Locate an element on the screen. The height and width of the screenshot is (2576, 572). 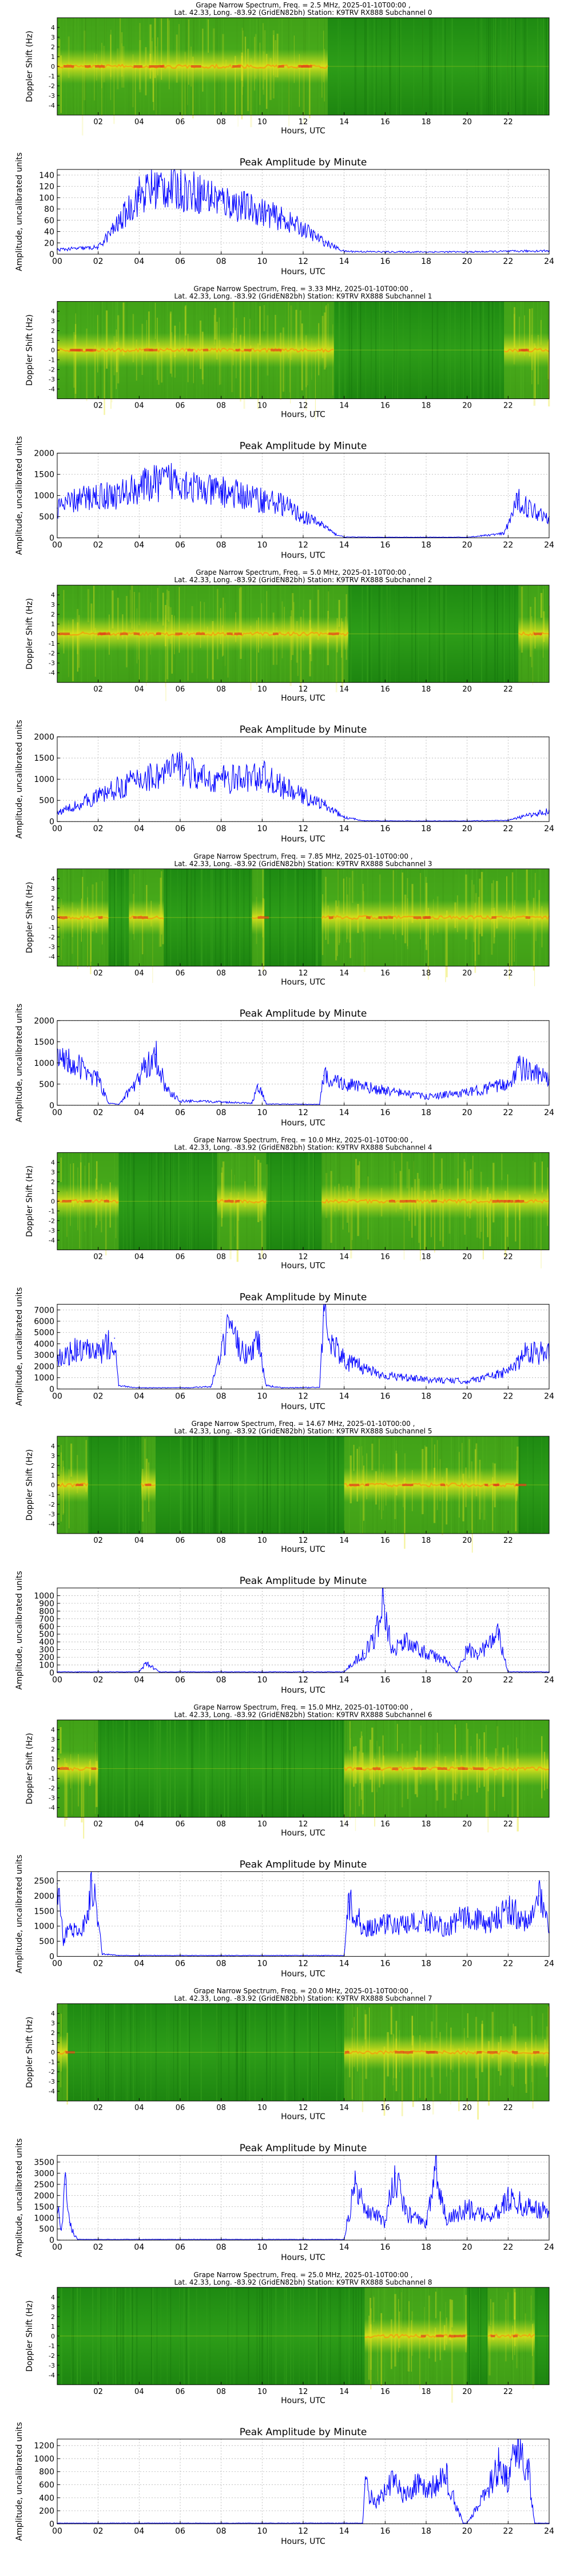
y-axis-label: Amplitude, uncalibrated units is located at coordinates (19, 1063).